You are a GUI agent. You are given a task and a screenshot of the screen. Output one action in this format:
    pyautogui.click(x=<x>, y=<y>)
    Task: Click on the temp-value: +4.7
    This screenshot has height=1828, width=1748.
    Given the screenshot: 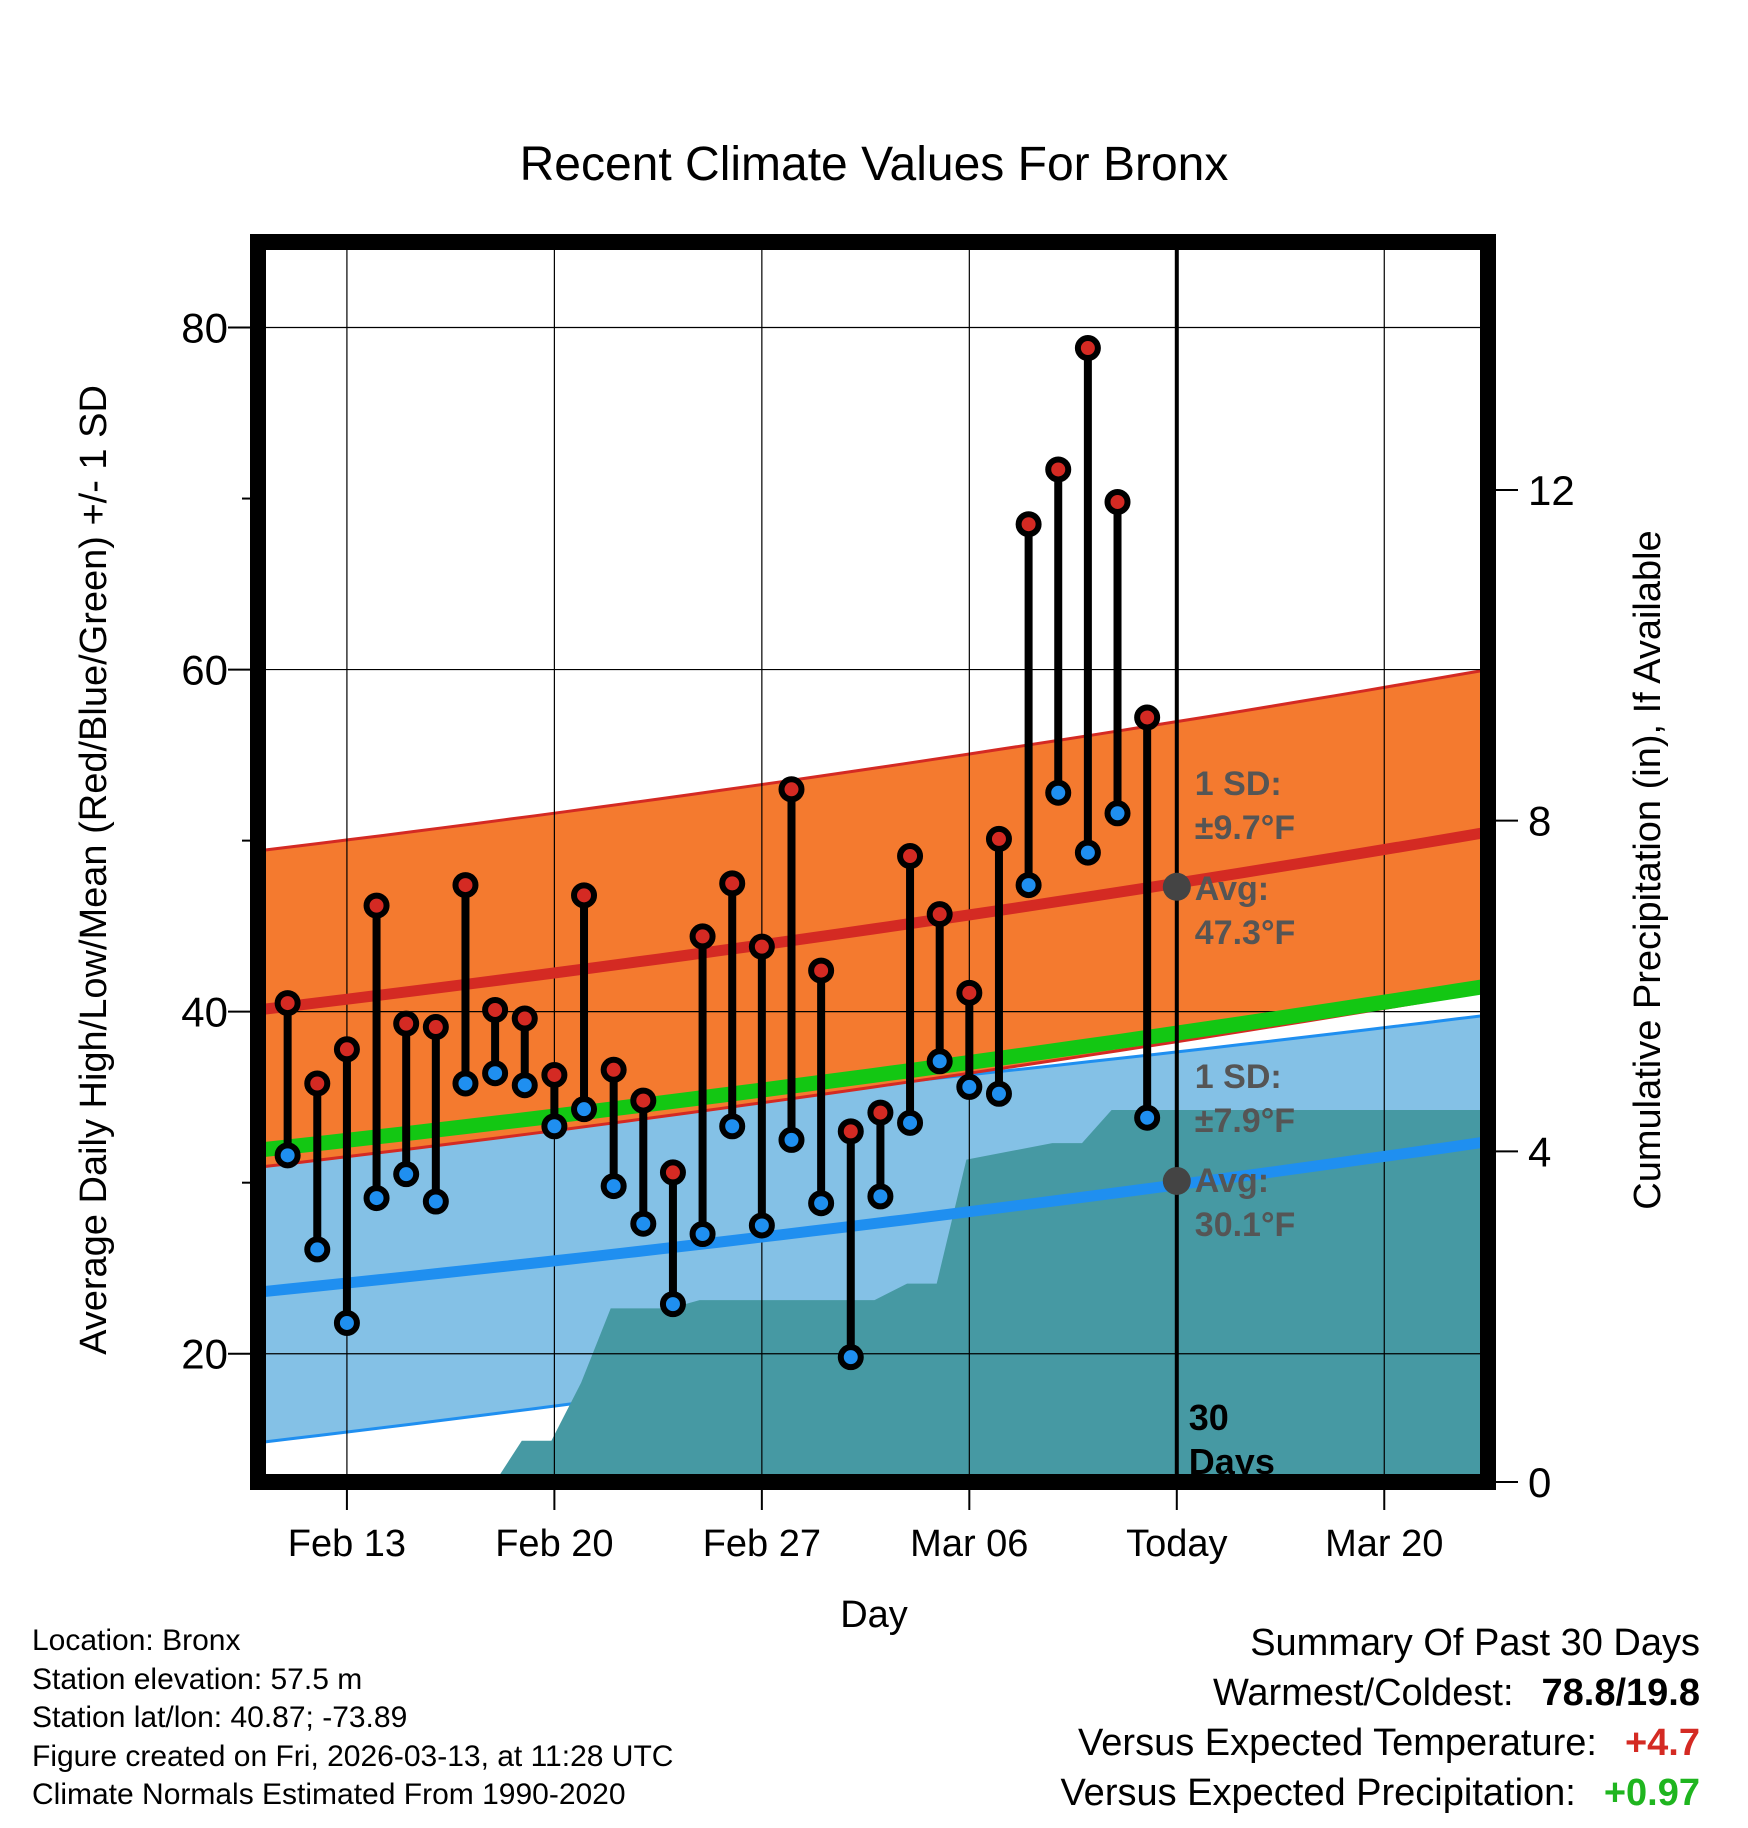 What is the action you would take?
    pyautogui.click(x=1662, y=1743)
    